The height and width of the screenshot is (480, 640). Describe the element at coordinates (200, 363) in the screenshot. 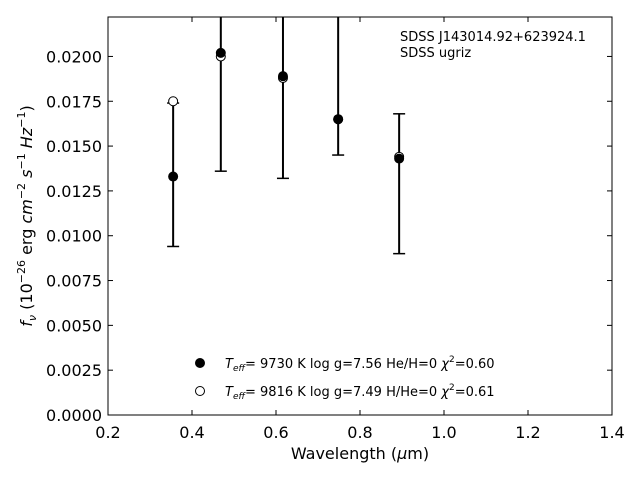

I see `legend-marker-filled` at that location.